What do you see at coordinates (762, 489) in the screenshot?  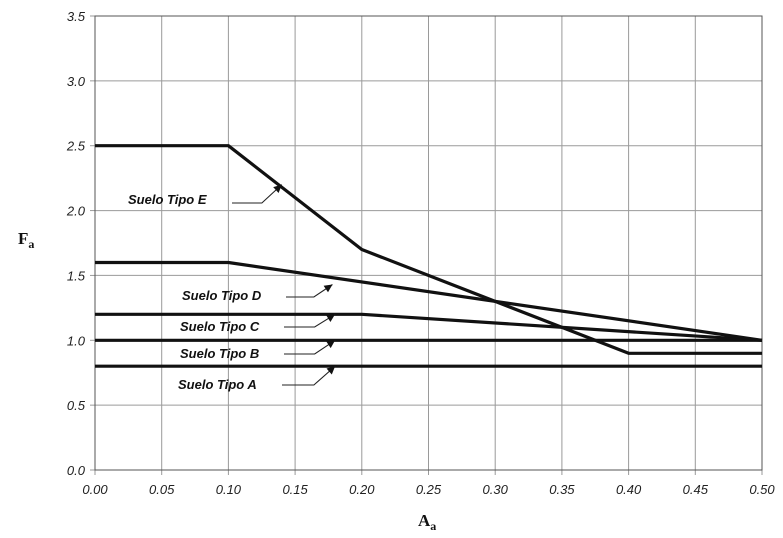 I see `x-tick-label: 0.50` at bounding box center [762, 489].